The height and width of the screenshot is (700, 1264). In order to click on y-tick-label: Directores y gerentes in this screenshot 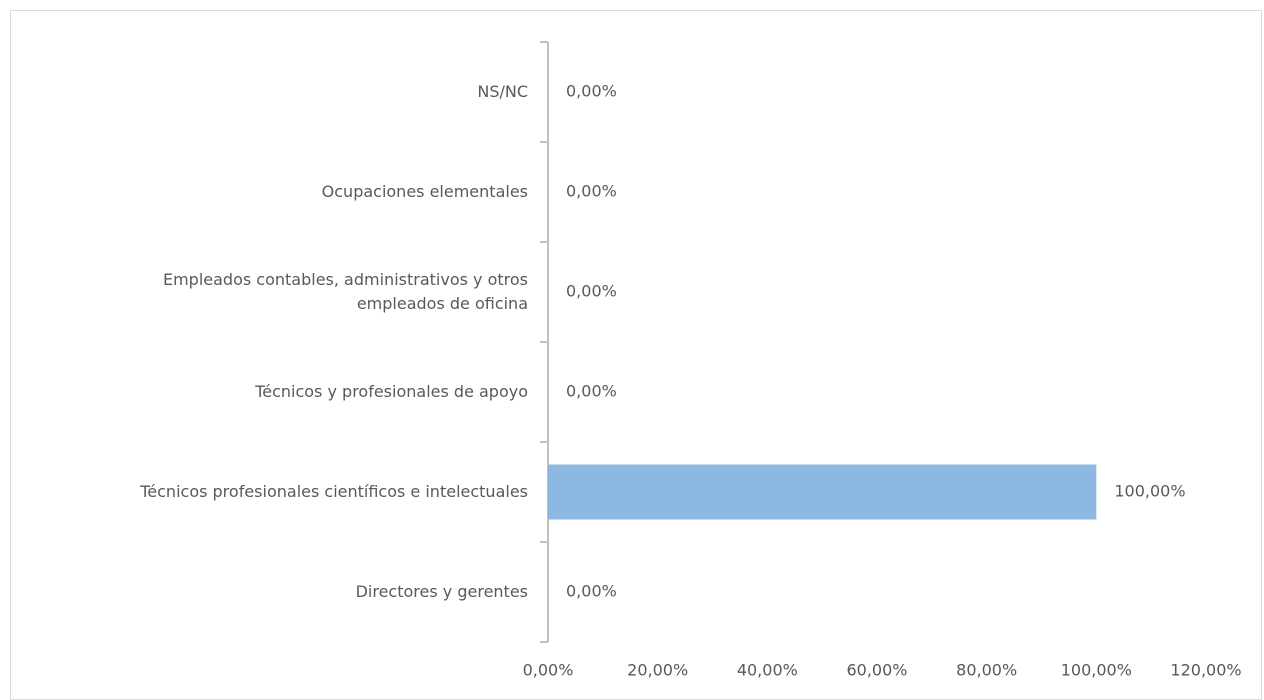, I will do `click(441, 591)`.